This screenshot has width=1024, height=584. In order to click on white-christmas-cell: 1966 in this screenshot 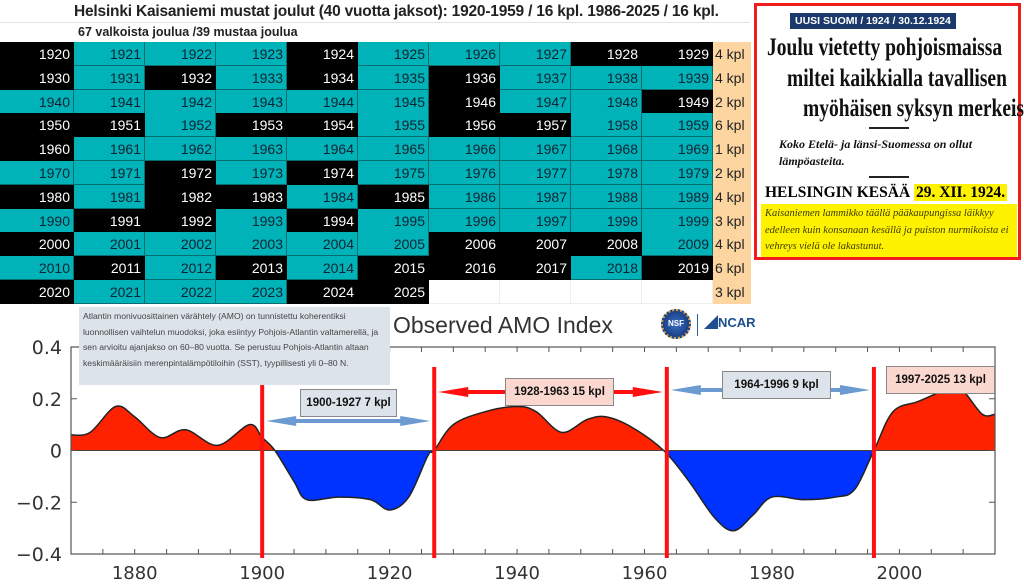, I will do `click(464, 149)`.